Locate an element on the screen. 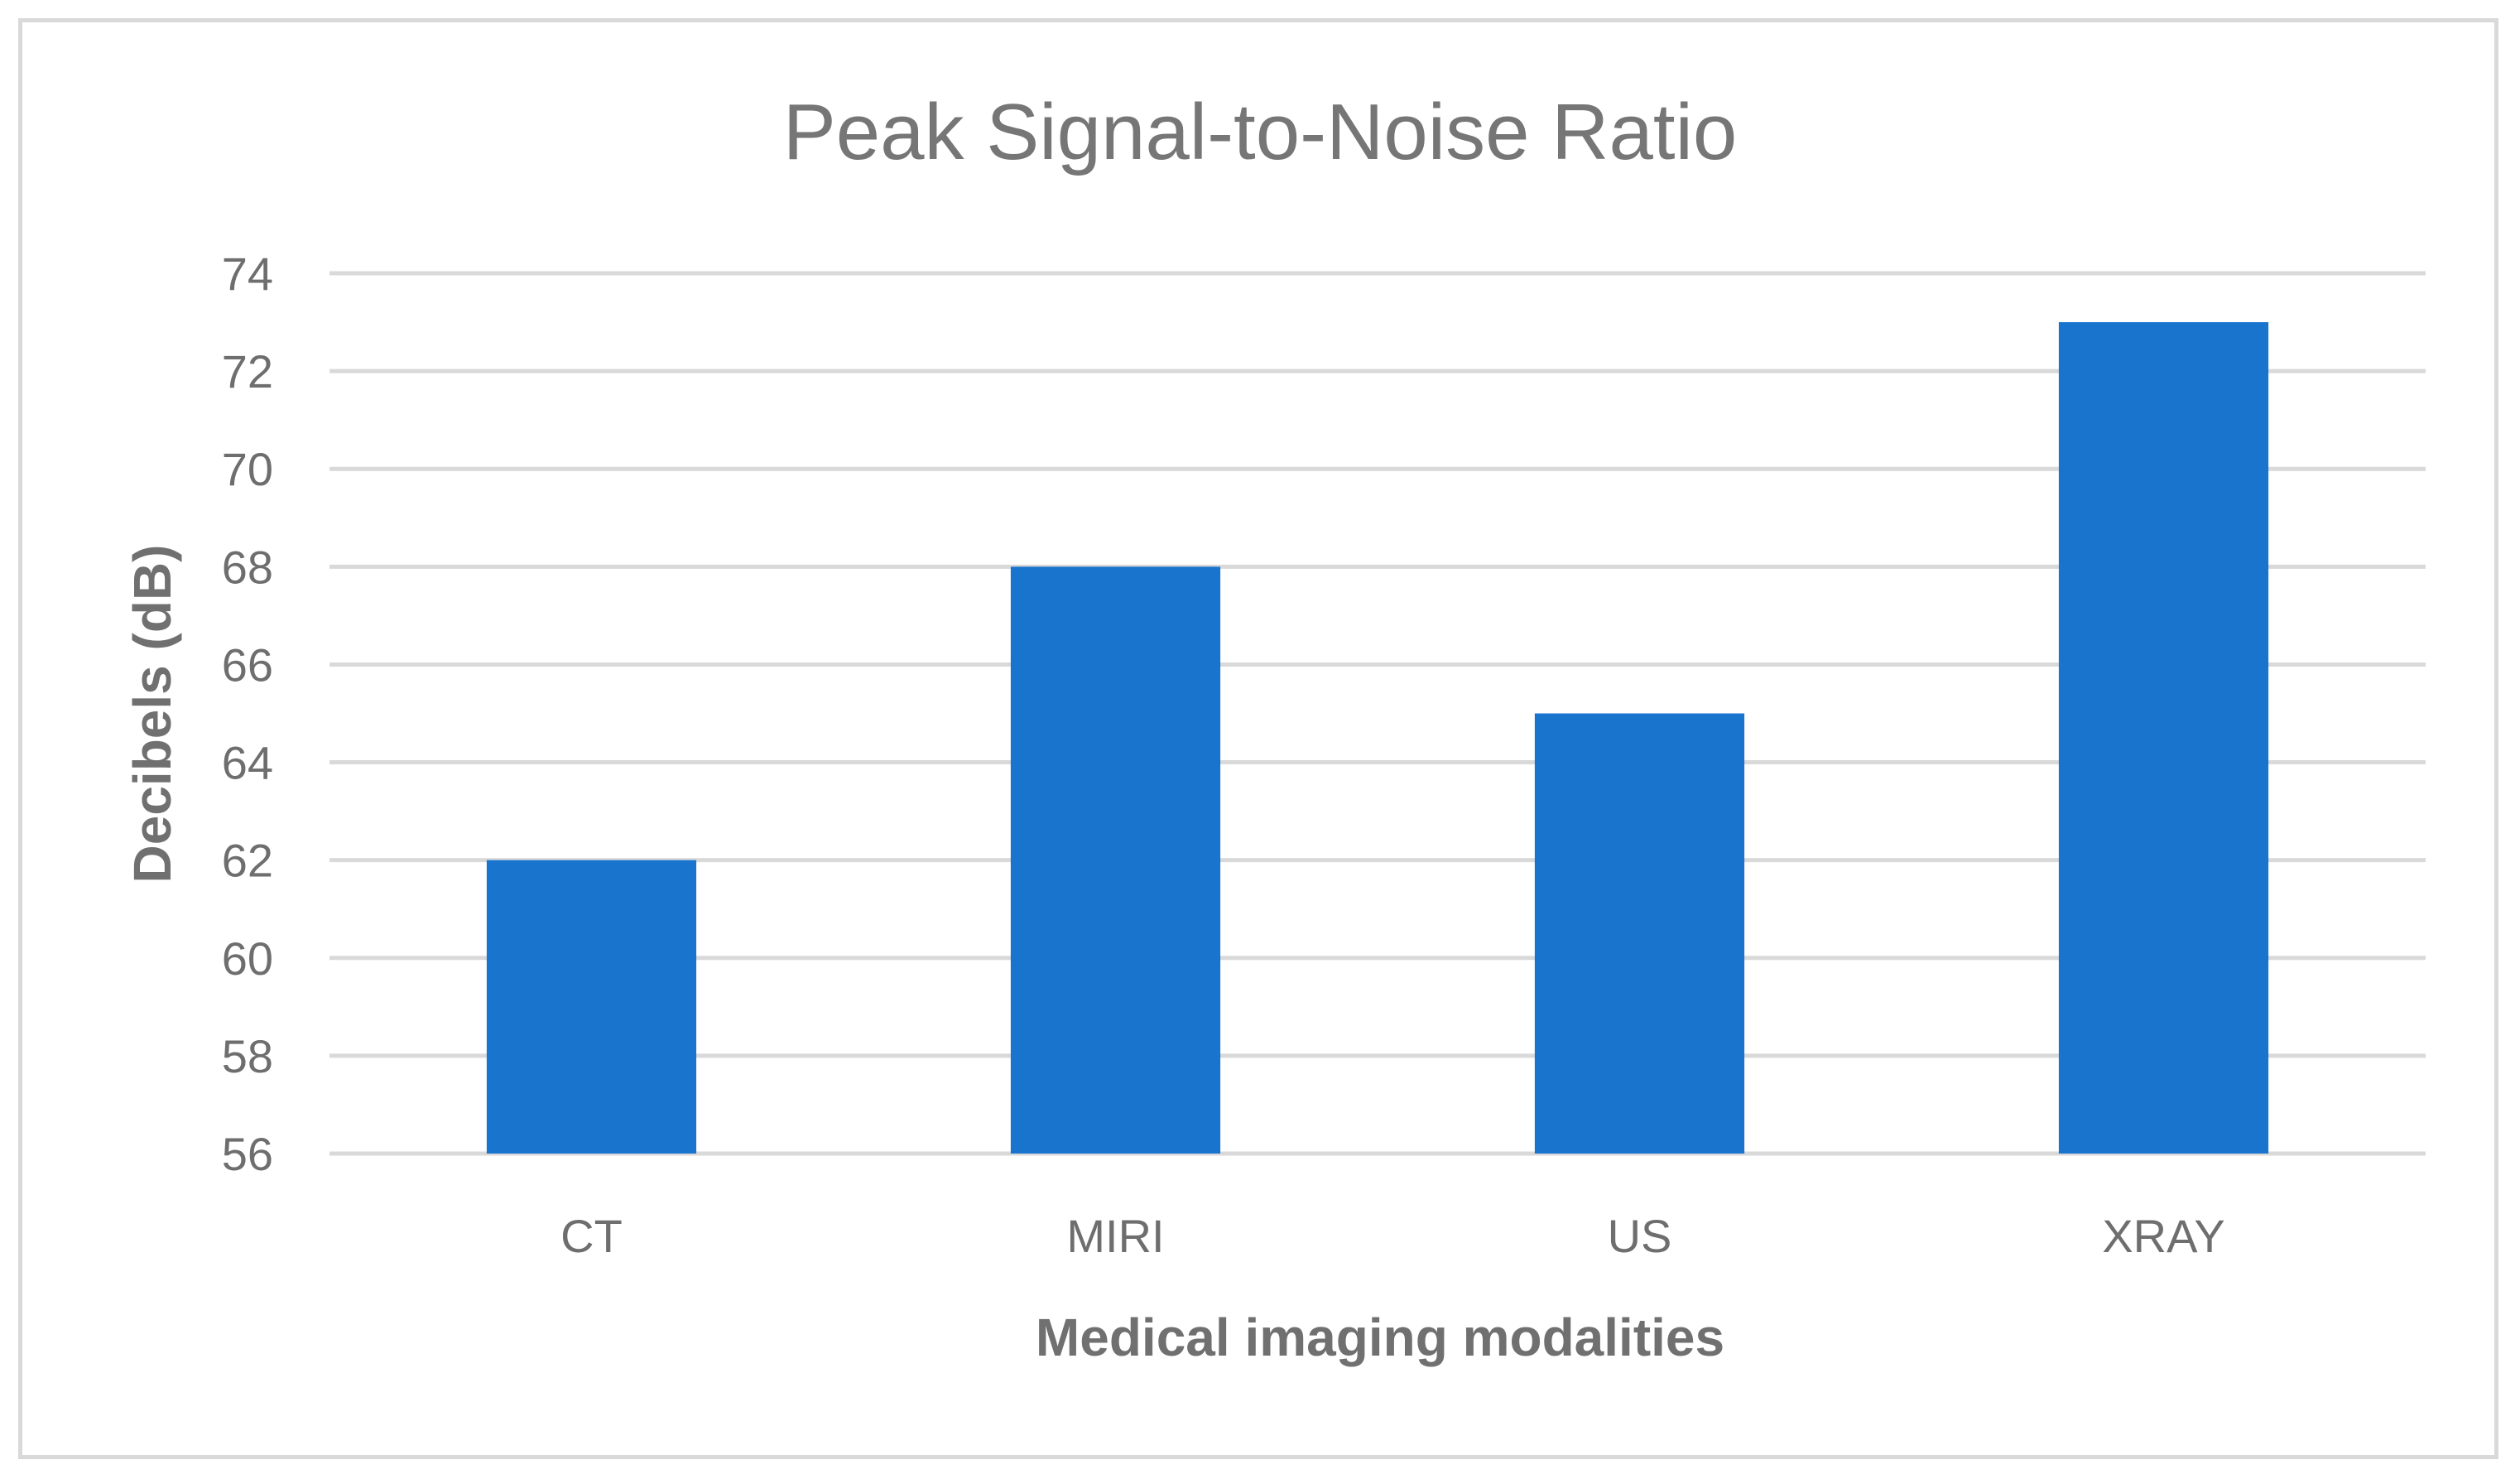 This screenshot has width=2520, height=1479. y-axis-ticks: 56 58 60 62 64 66 68 70 72 74 is located at coordinates (247, 714).